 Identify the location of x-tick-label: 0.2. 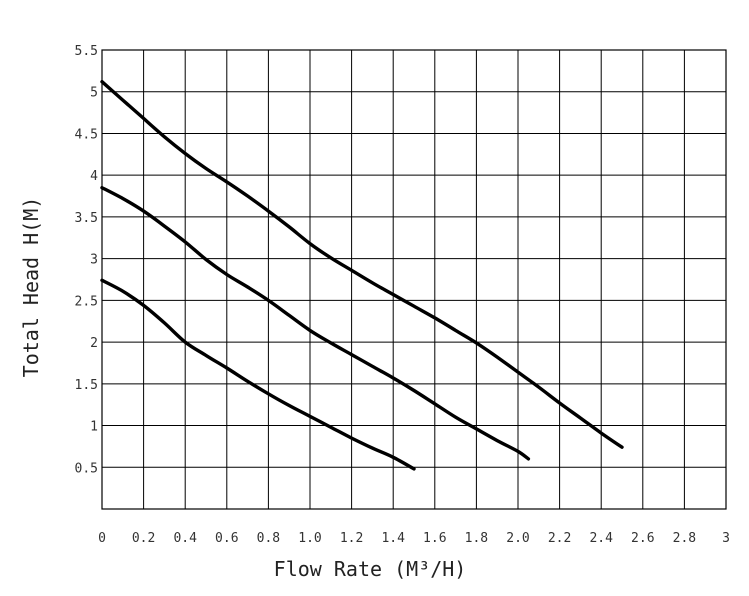
(143, 538).